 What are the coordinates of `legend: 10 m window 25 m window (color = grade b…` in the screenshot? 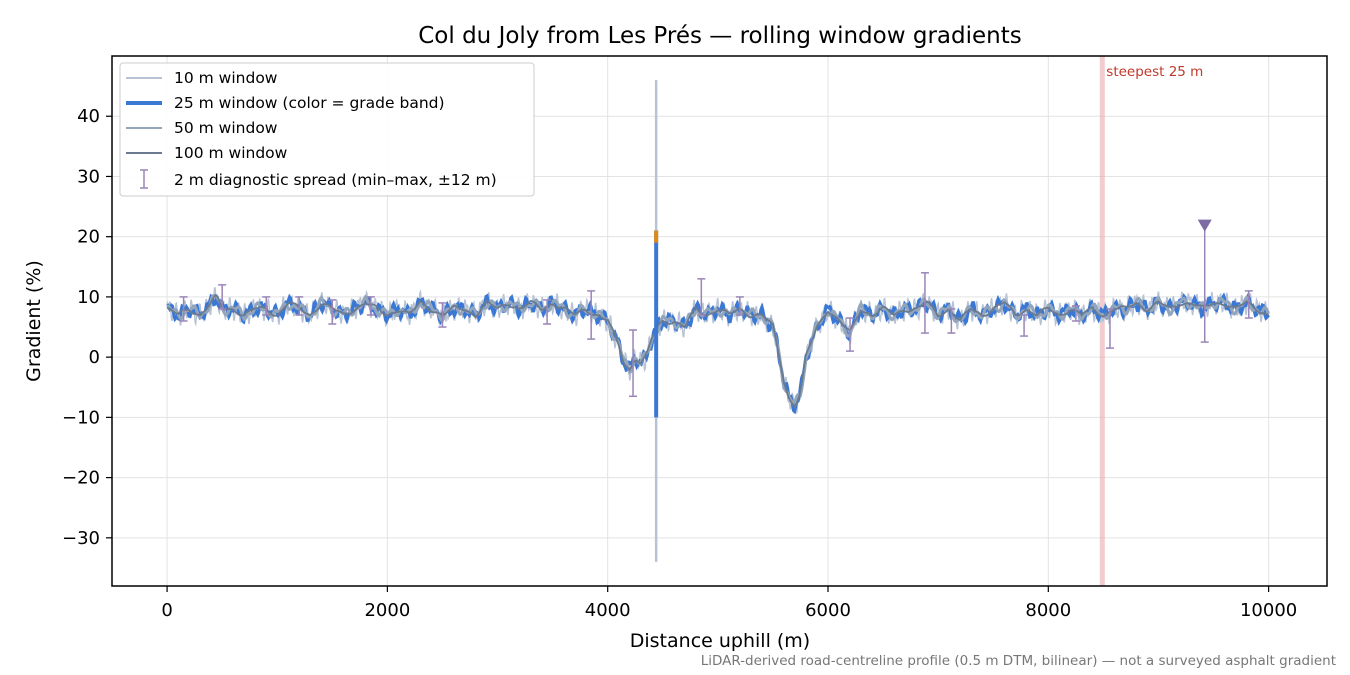 It's located at (327, 129).